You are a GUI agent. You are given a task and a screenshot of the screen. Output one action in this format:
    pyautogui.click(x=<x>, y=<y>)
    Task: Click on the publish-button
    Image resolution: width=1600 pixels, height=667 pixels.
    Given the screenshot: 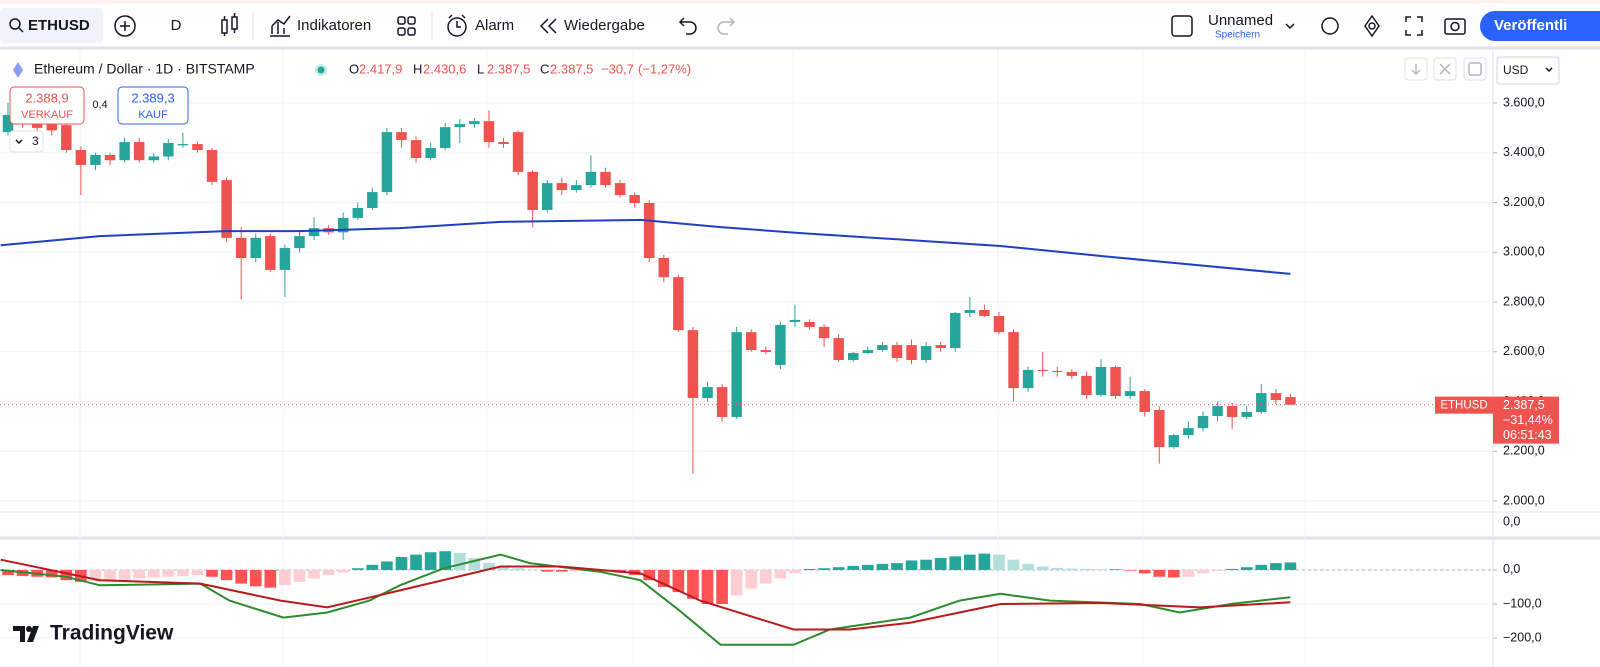 What is the action you would take?
    pyautogui.click(x=1540, y=26)
    